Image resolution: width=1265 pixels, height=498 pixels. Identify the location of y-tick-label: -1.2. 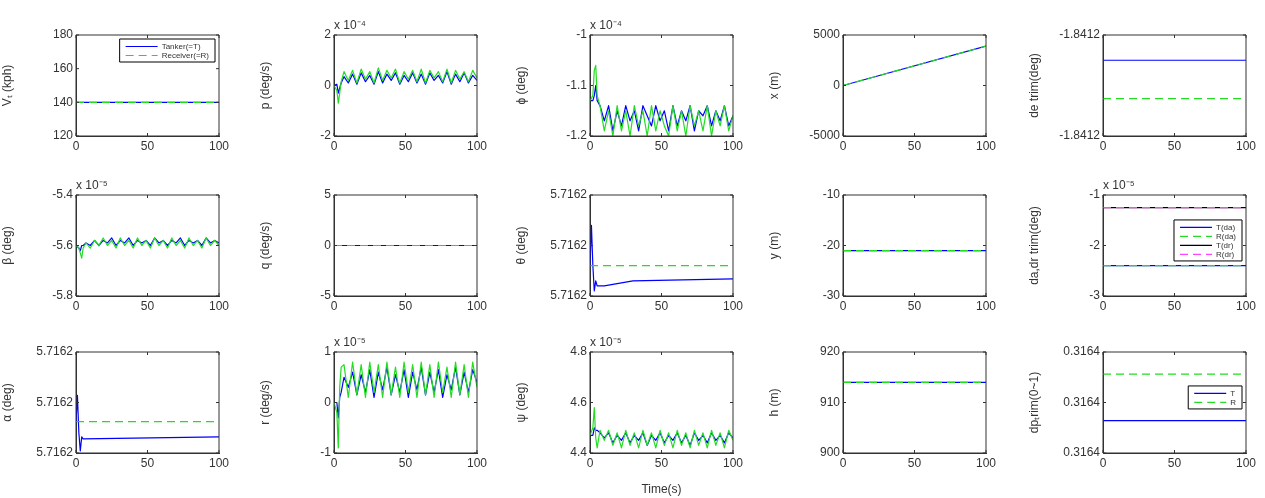
(577, 135).